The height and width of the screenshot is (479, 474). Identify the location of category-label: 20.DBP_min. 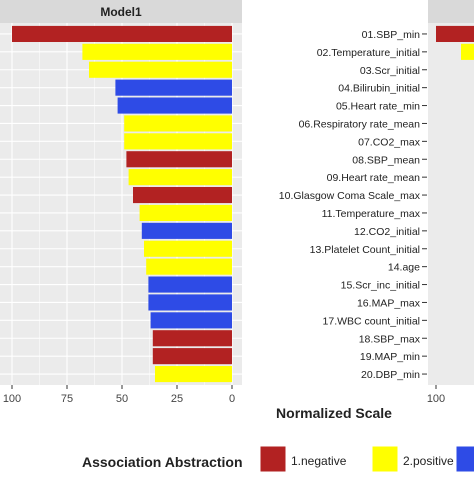
(390, 375).